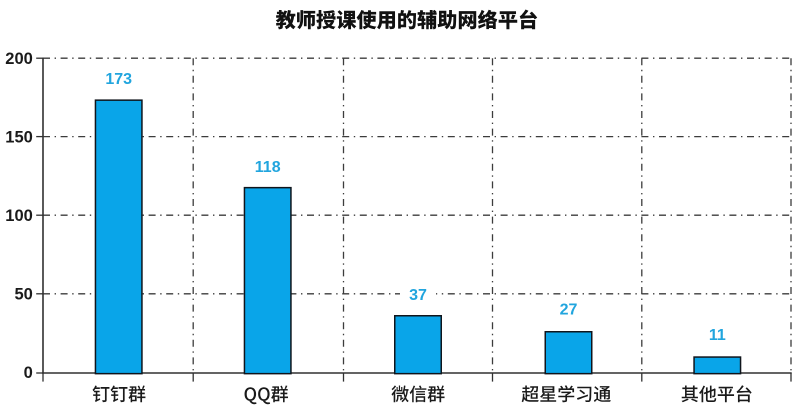 The width and height of the screenshot is (800, 410). I want to click on svg-text: 200, so click(19, 59).